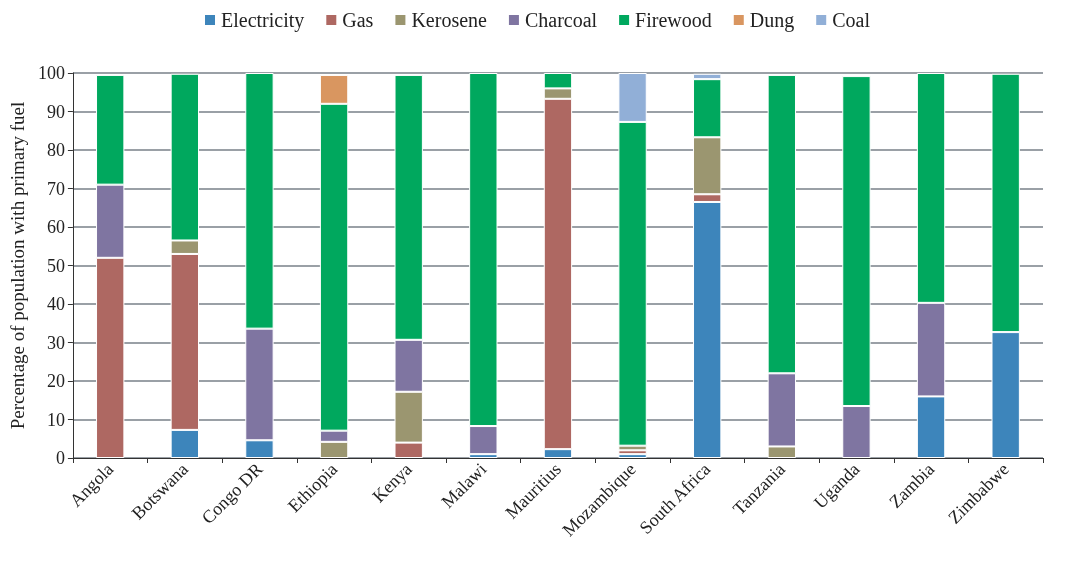  I want to click on y-tick-label: 90, so click(55, 111).